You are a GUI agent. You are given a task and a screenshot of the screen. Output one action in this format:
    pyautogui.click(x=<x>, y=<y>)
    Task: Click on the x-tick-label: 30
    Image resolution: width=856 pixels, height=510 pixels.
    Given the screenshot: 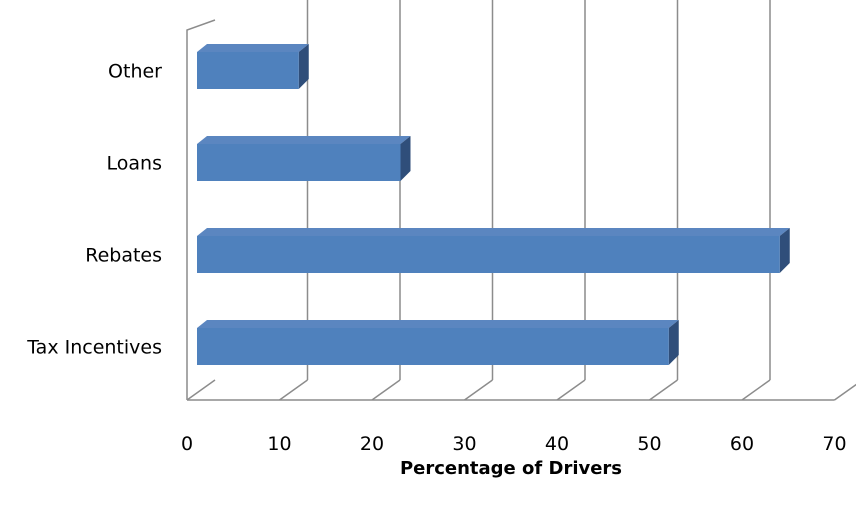 What is the action you would take?
    pyautogui.click(x=464, y=444)
    